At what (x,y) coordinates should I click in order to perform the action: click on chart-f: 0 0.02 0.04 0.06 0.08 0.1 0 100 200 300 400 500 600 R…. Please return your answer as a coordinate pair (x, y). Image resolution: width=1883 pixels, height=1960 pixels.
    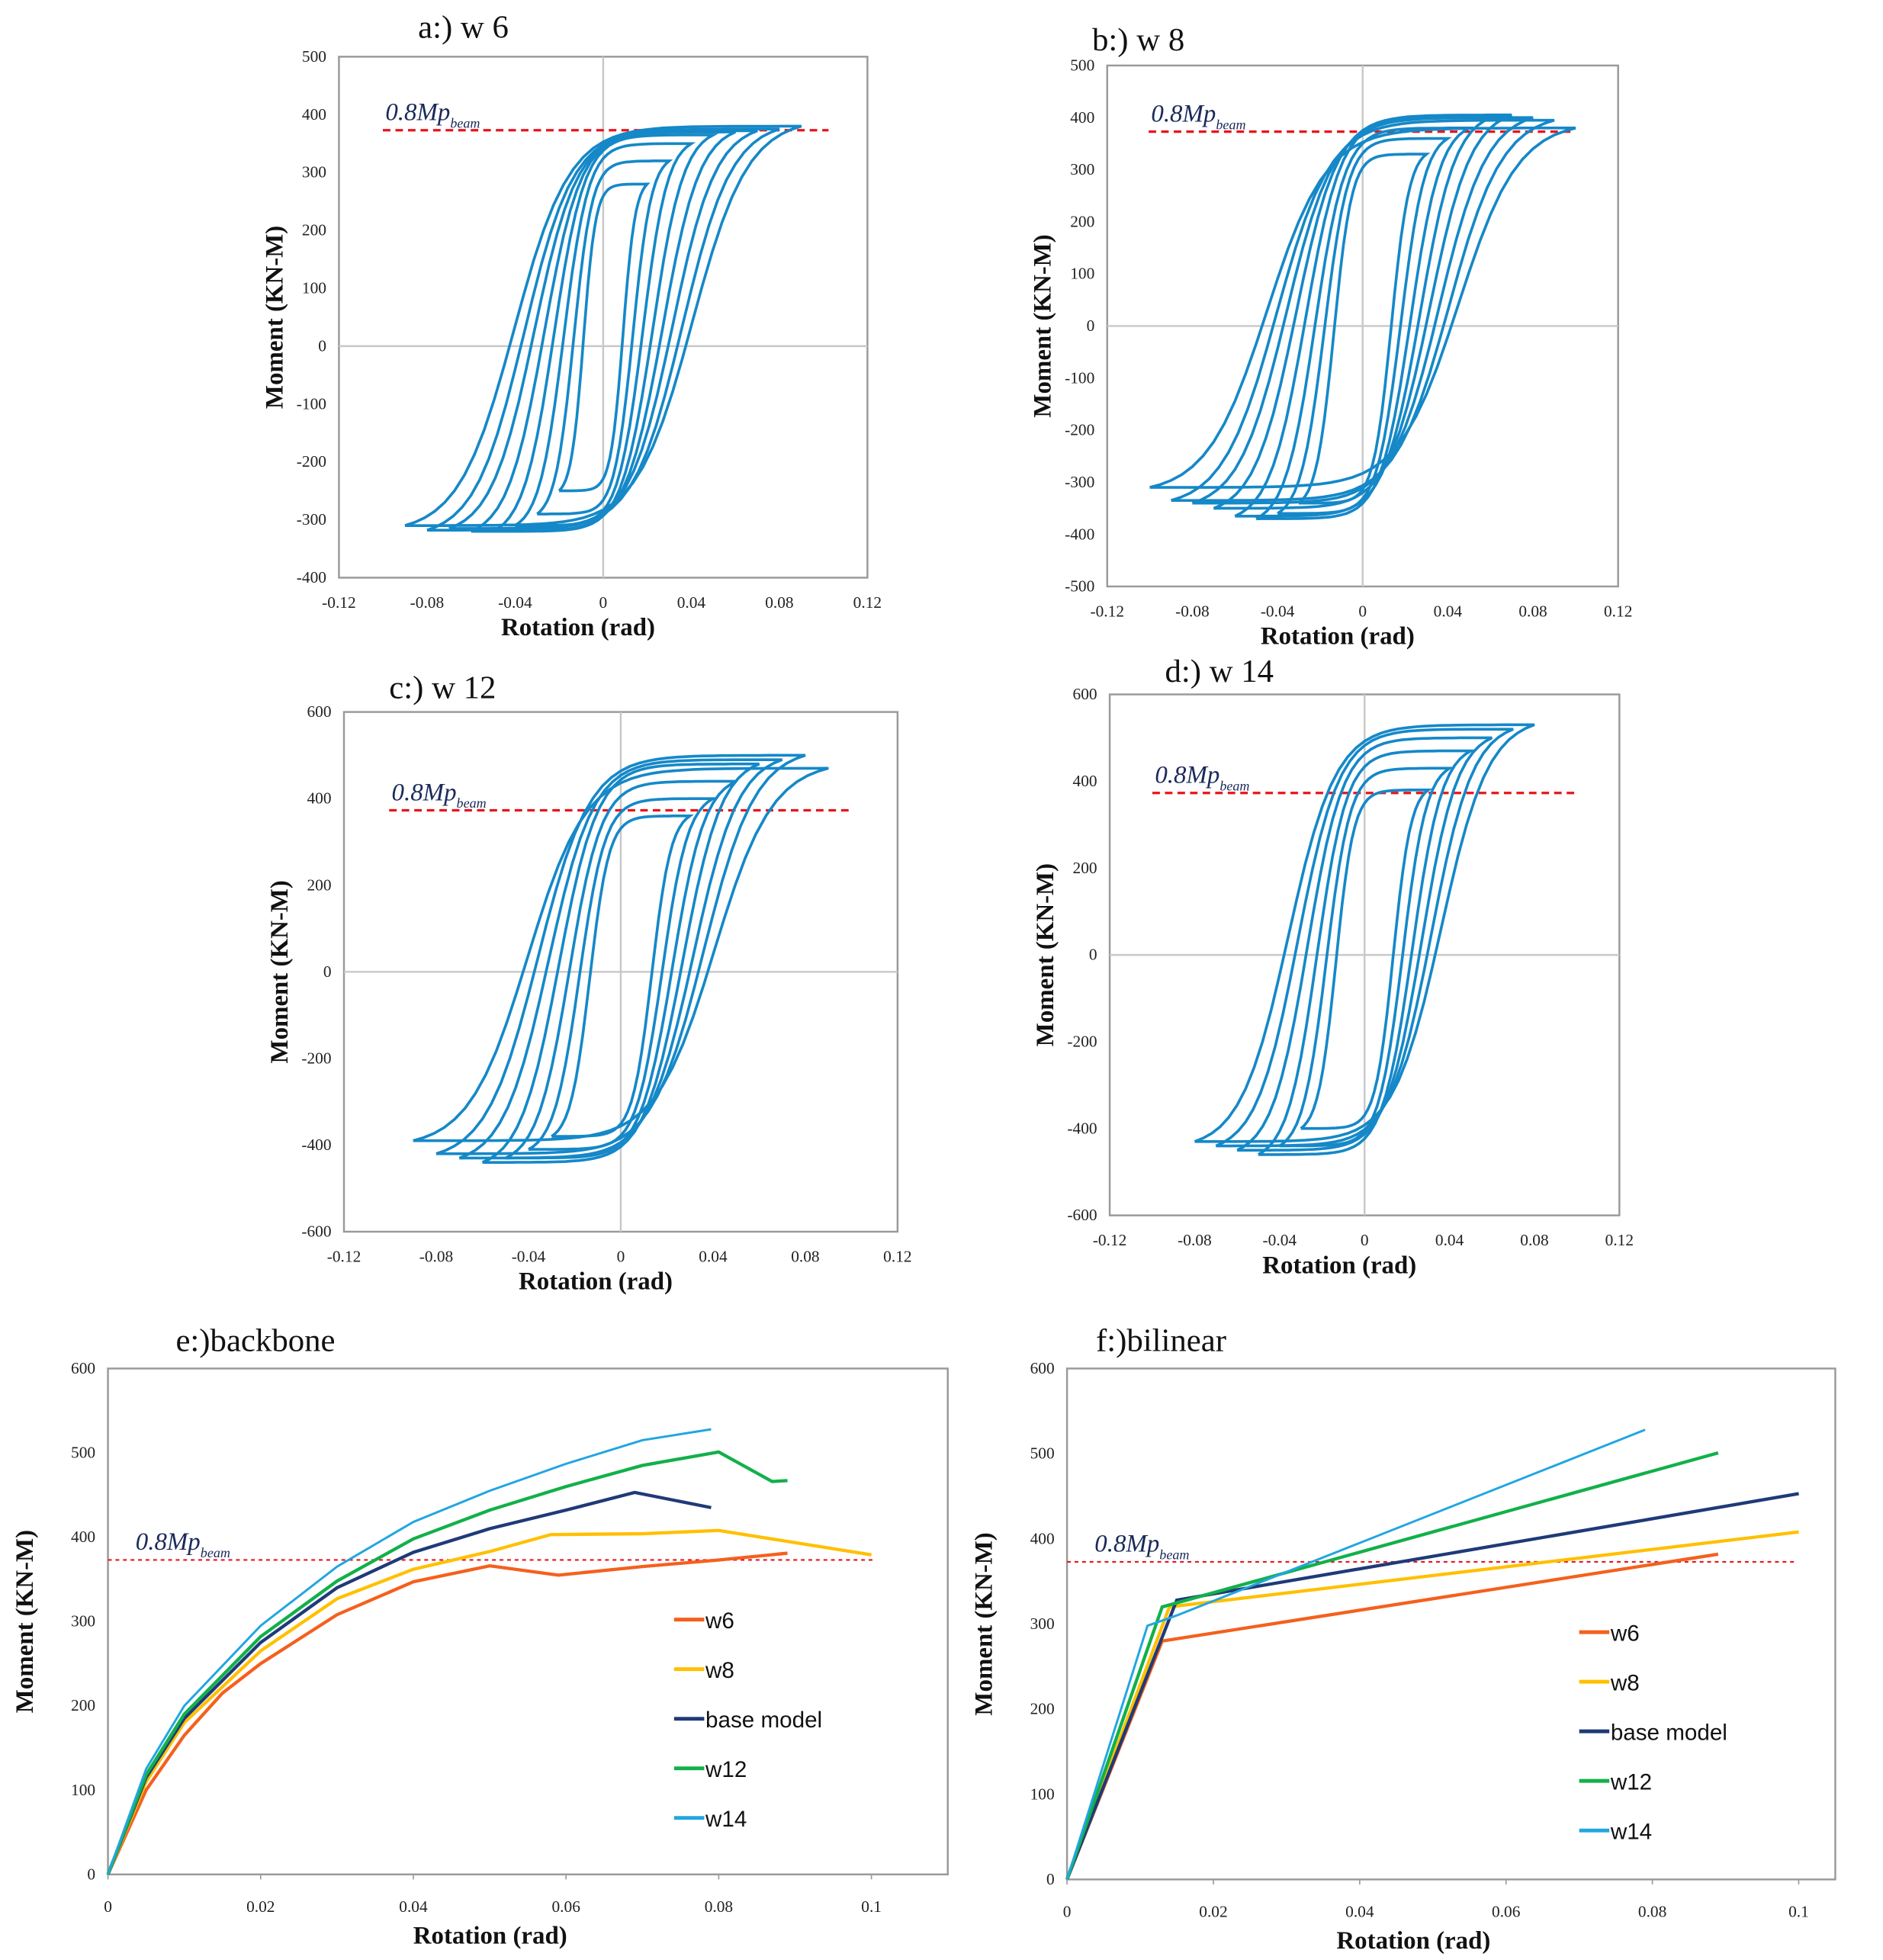
    Looking at the image, I should click on (1403, 1638).